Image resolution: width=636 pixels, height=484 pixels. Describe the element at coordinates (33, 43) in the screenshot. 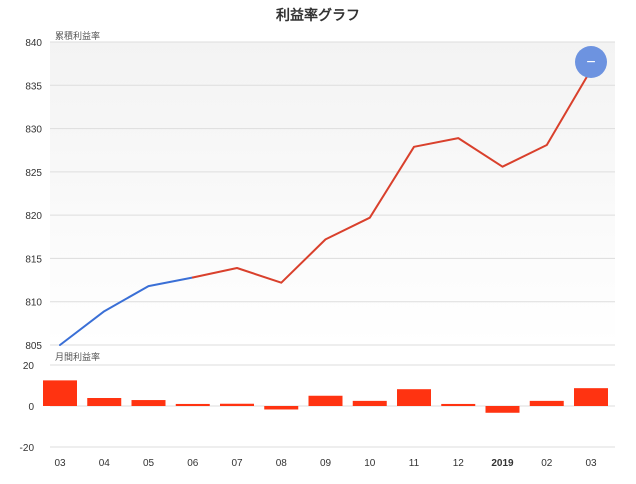

I see `cumulative-y-tick-label: 840` at that location.